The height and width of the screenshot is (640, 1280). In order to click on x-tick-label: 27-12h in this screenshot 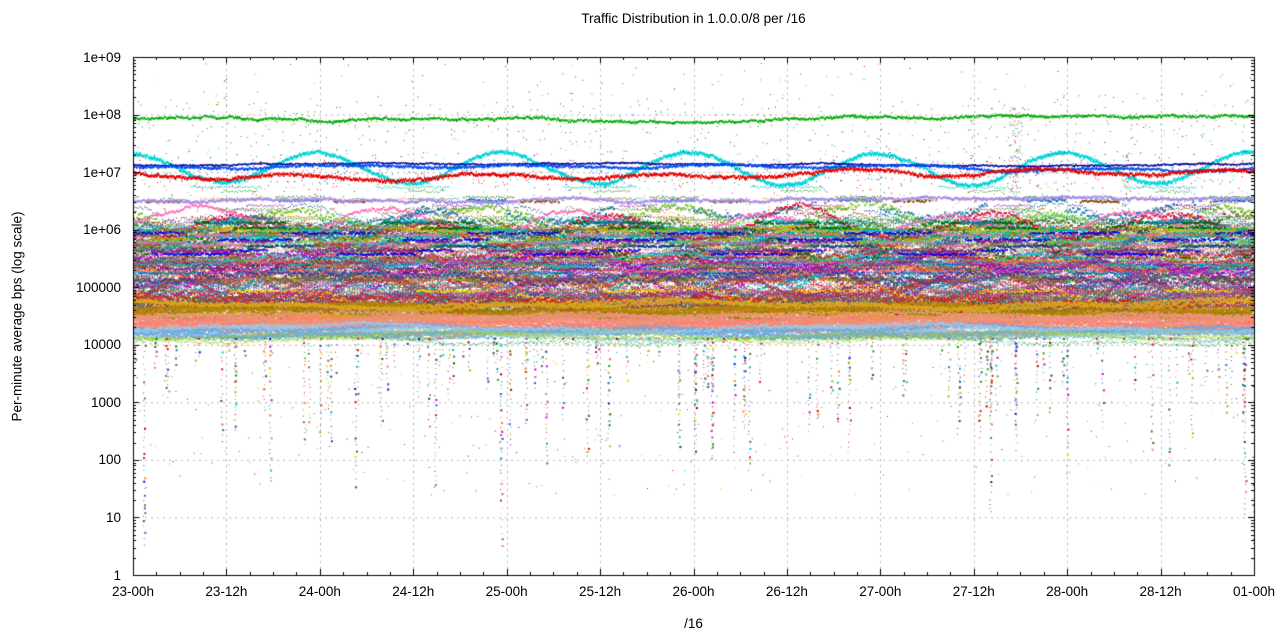, I will do `click(973, 591)`.